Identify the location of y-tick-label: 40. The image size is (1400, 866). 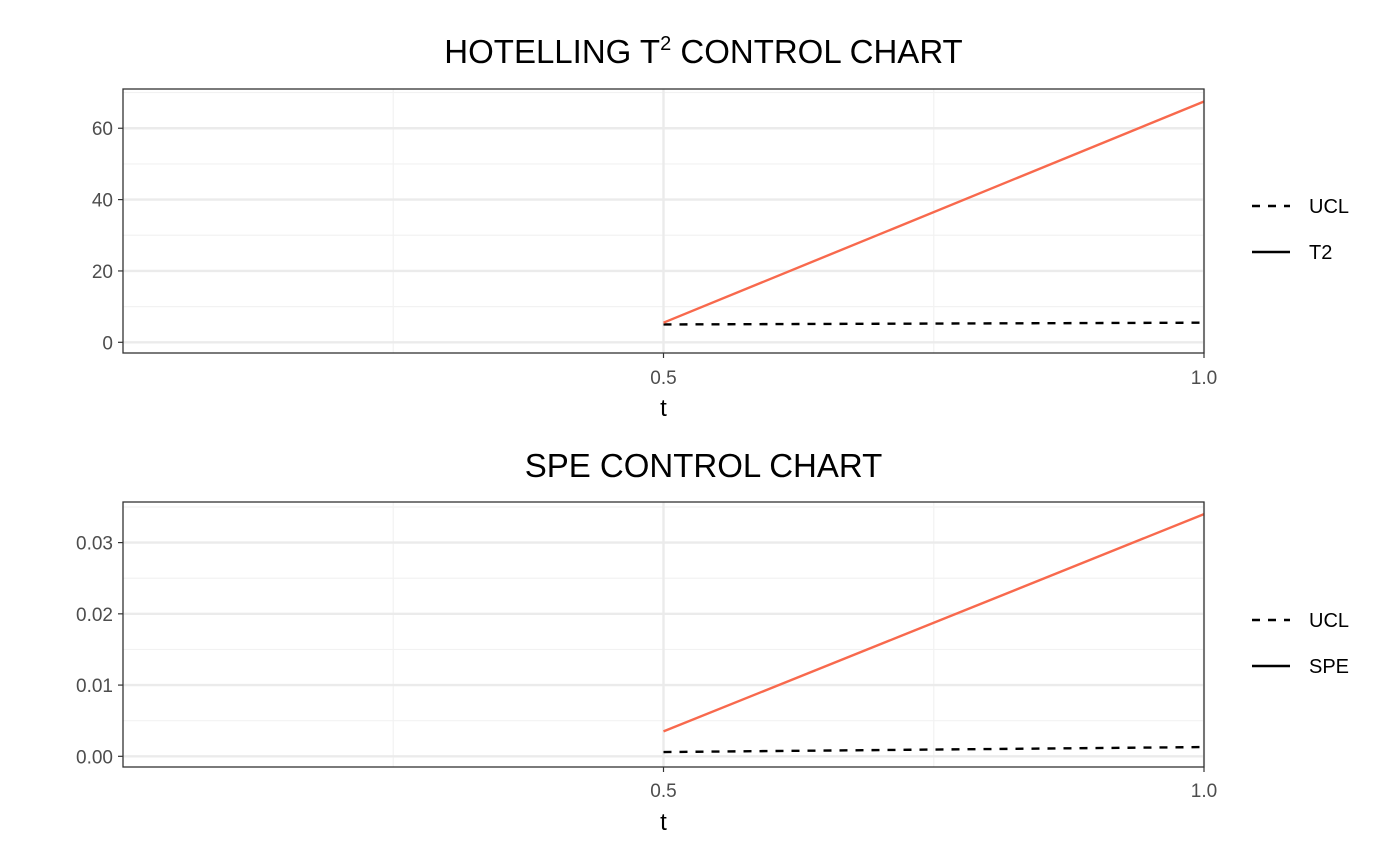
(102, 201).